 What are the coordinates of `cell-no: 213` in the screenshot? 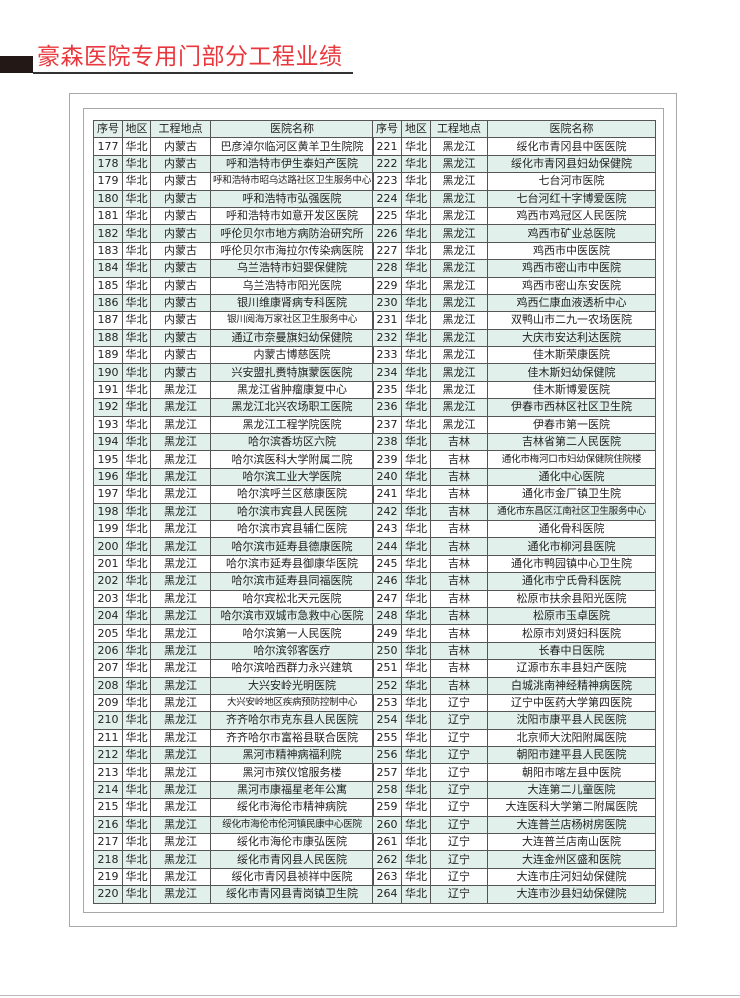 It's located at (108, 772).